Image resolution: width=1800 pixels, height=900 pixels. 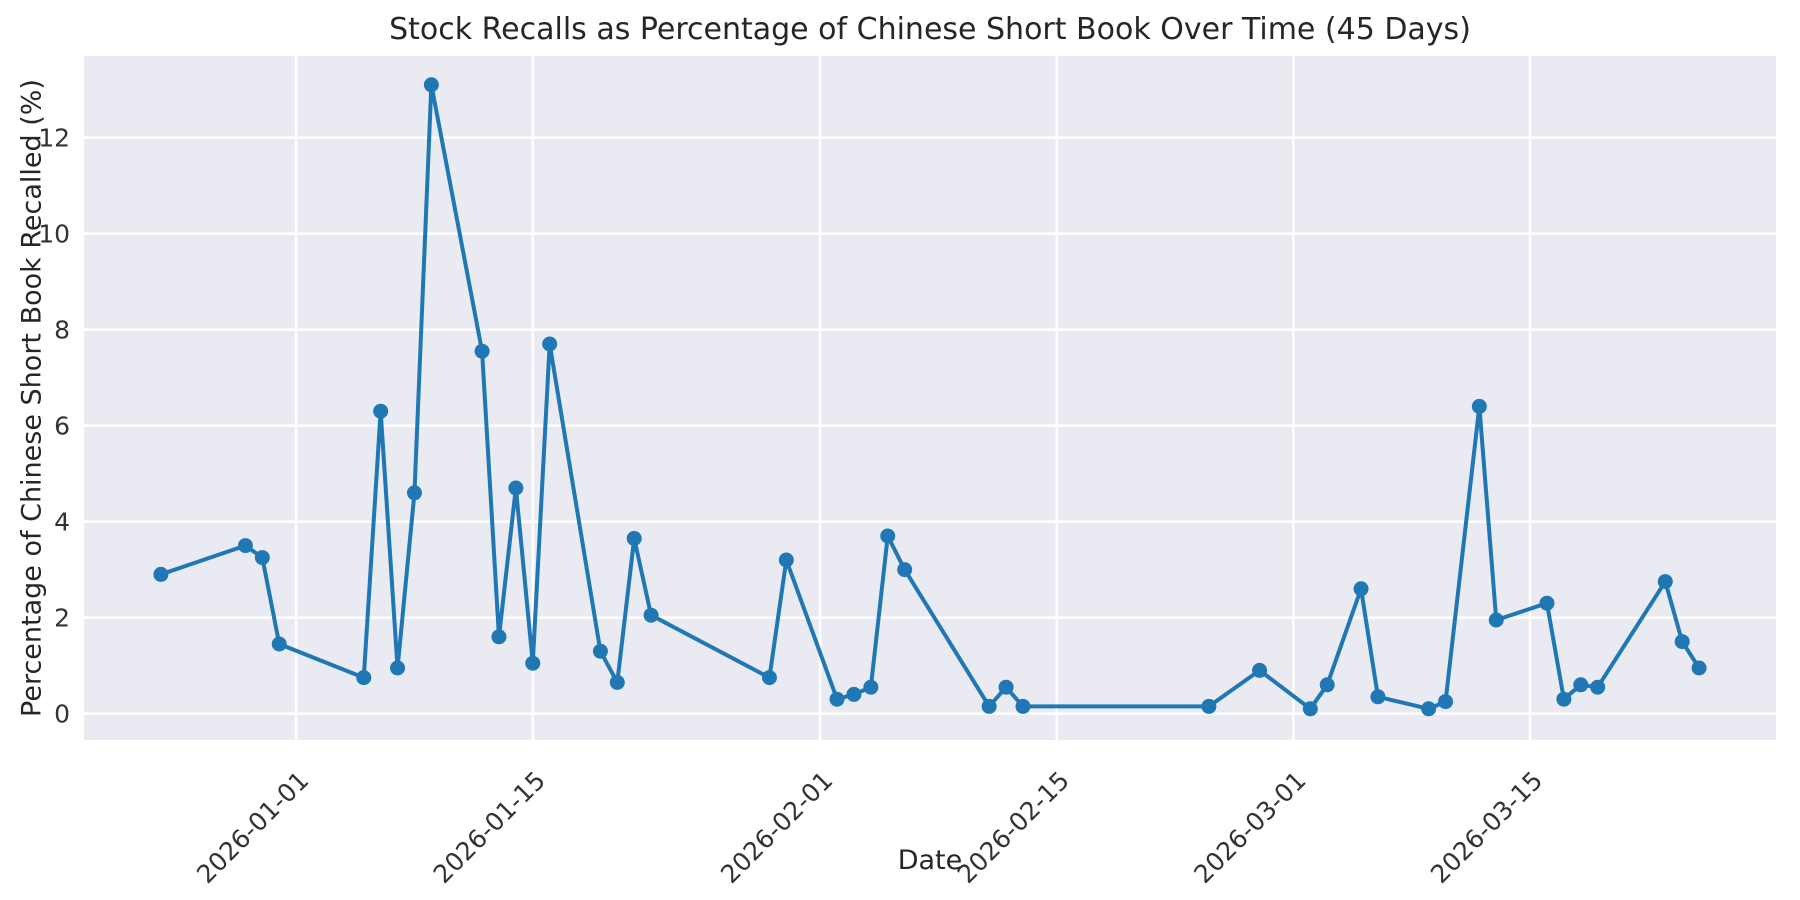 What do you see at coordinates (62, 426) in the screenshot?
I see `y-tick-label: 6` at bounding box center [62, 426].